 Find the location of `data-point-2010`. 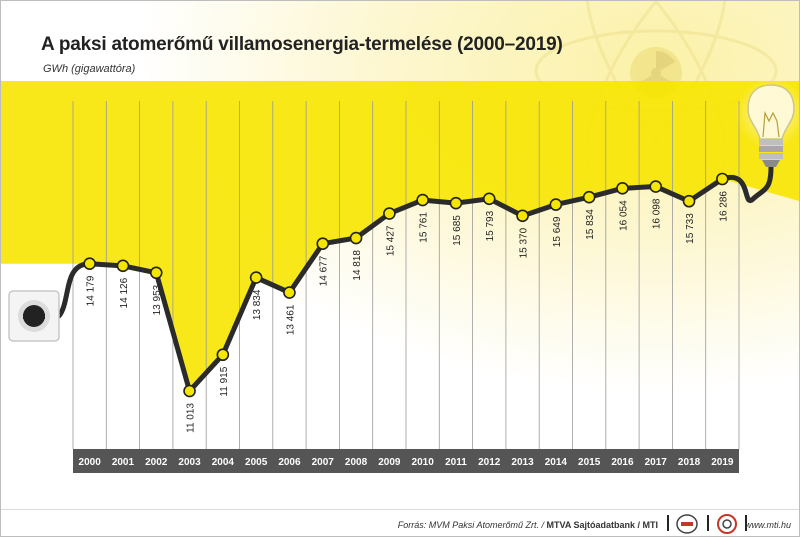

data-point-2010 is located at coordinates (422, 200).